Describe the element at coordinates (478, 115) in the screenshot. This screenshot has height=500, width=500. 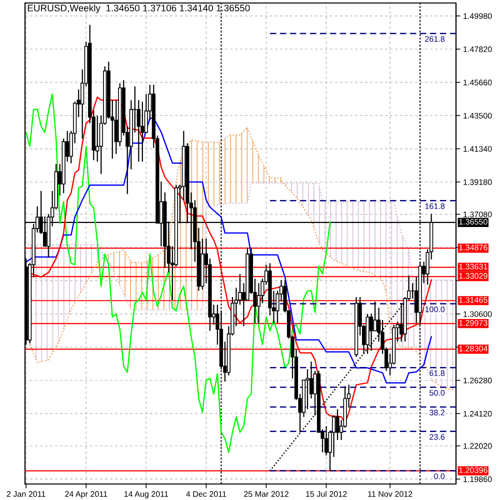
I see `y-tick-label: 1.43500` at that location.